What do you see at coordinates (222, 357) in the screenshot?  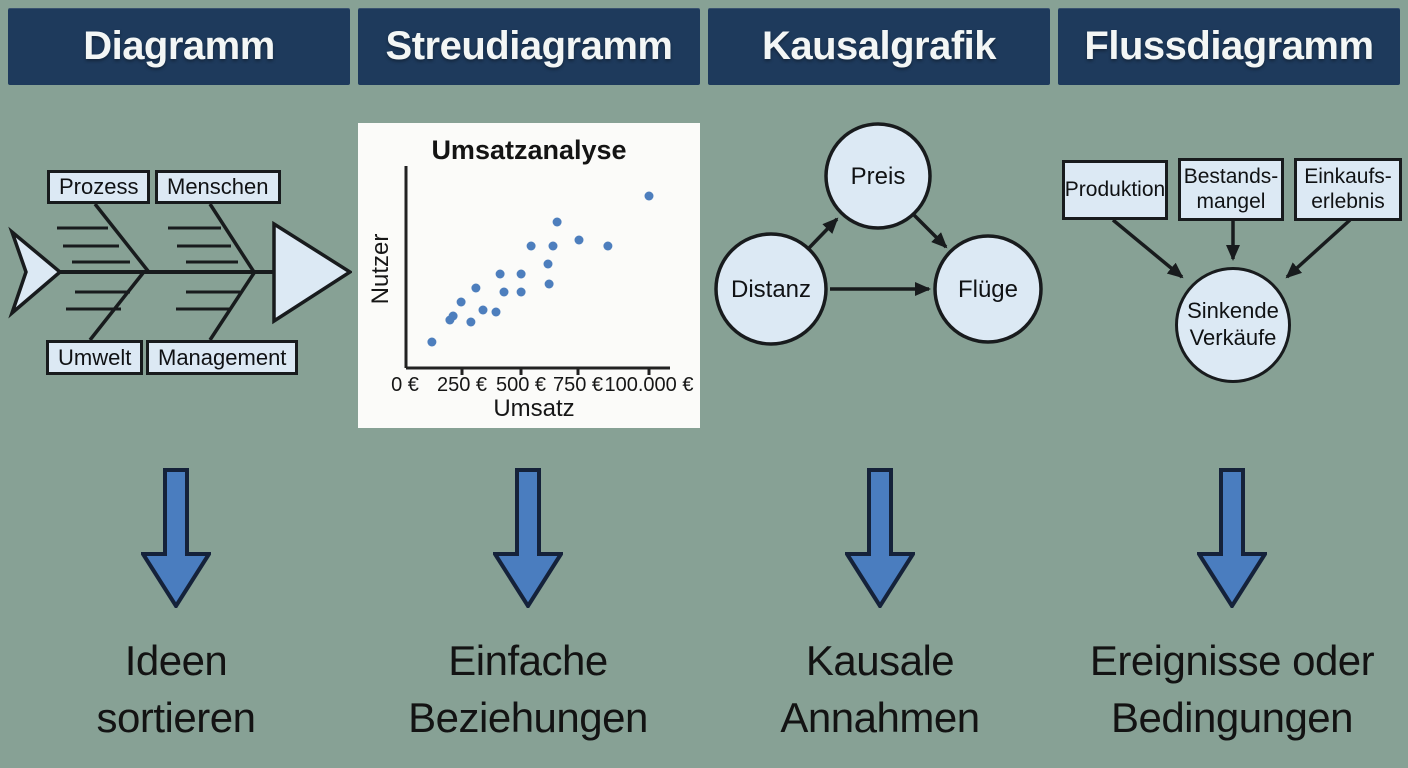 I see `fishbone-label-management: Management` at bounding box center [222, 357].